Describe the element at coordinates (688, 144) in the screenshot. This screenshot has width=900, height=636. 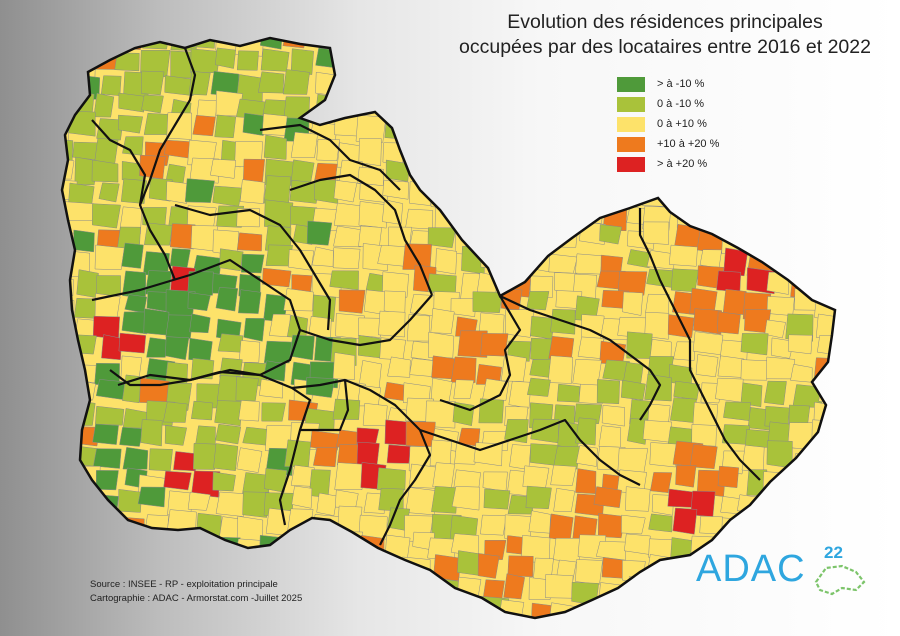
I see `legend-label: +10 à +20 %` at that location.